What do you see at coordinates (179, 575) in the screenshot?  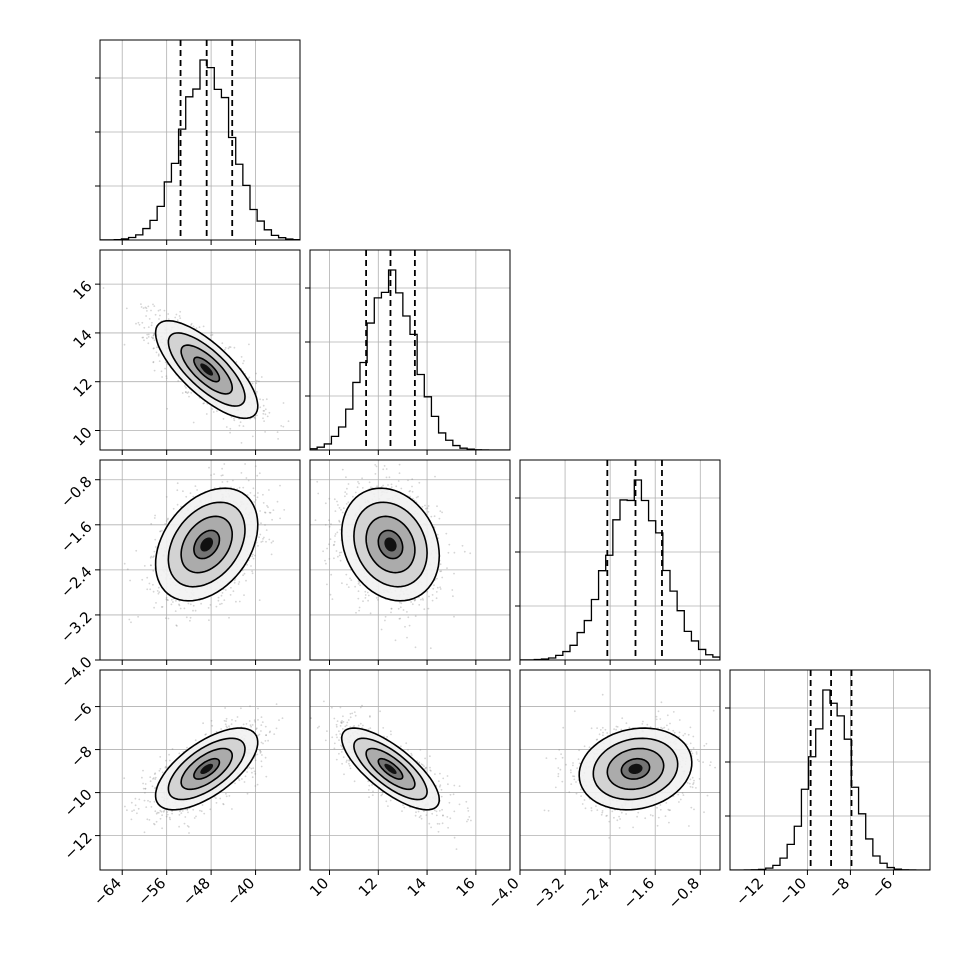 I see `scatter-panel-p0-p2: −4.0−3.2−2.4−1.6−0.8` at bounding box center [179, 575].